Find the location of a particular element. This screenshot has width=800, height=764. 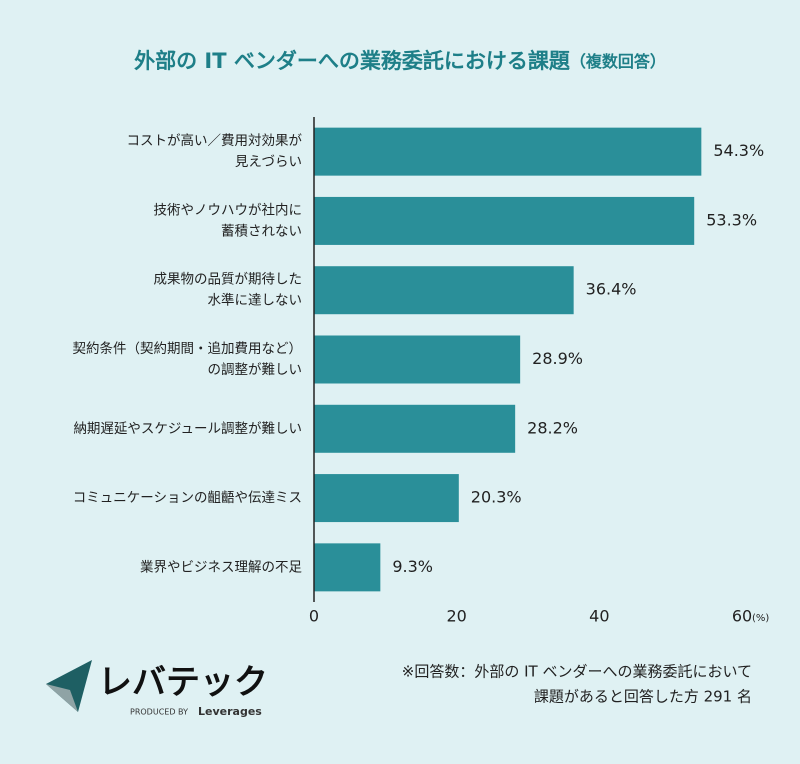

x-tick-label: 20 is located at coordinates (456, 616).